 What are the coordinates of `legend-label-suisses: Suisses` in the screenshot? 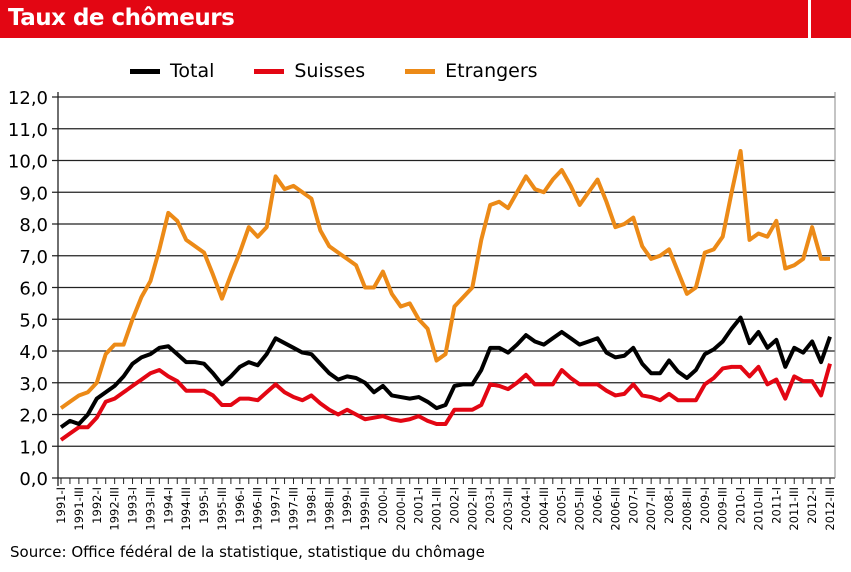 It's located at (330, 71).